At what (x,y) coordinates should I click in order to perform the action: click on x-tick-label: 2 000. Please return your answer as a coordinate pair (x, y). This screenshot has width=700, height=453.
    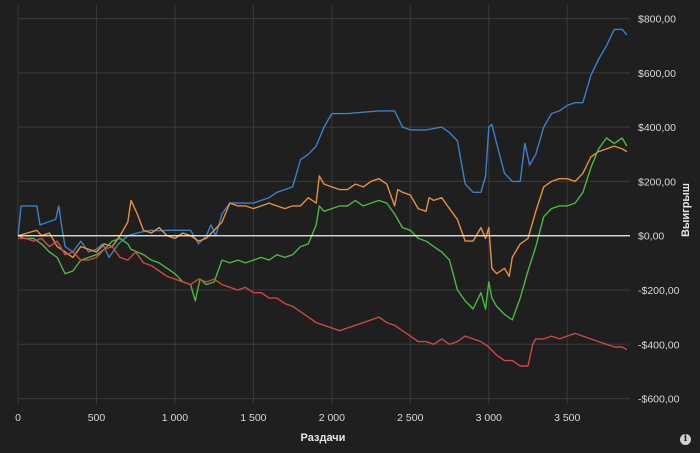
    Looking at the image, I should click on (332, 418).